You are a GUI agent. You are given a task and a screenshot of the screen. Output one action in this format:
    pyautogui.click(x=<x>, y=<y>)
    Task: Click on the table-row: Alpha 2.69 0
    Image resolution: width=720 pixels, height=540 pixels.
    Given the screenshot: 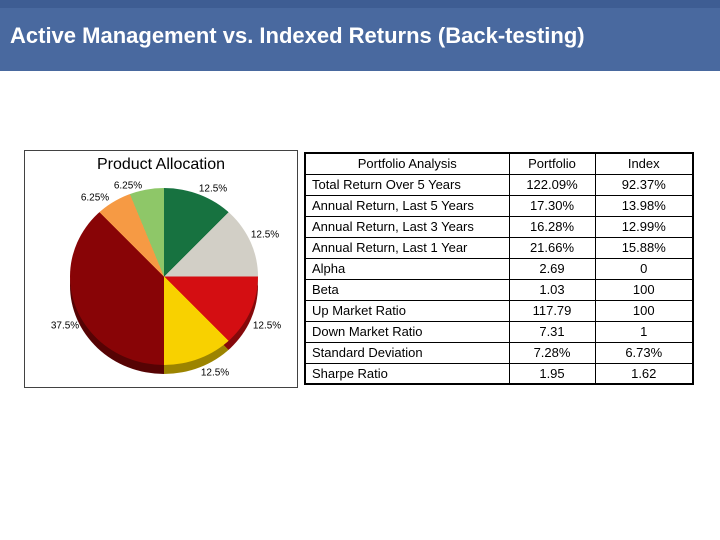 What is the action you would take?
    pyautogui.click(x=499, y=268)
    